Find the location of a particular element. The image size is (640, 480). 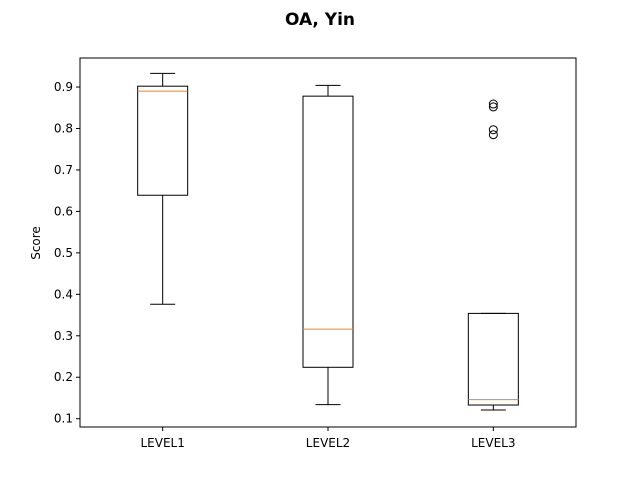

y-tick-label: 0.7 is located at coordinates (63, 170).